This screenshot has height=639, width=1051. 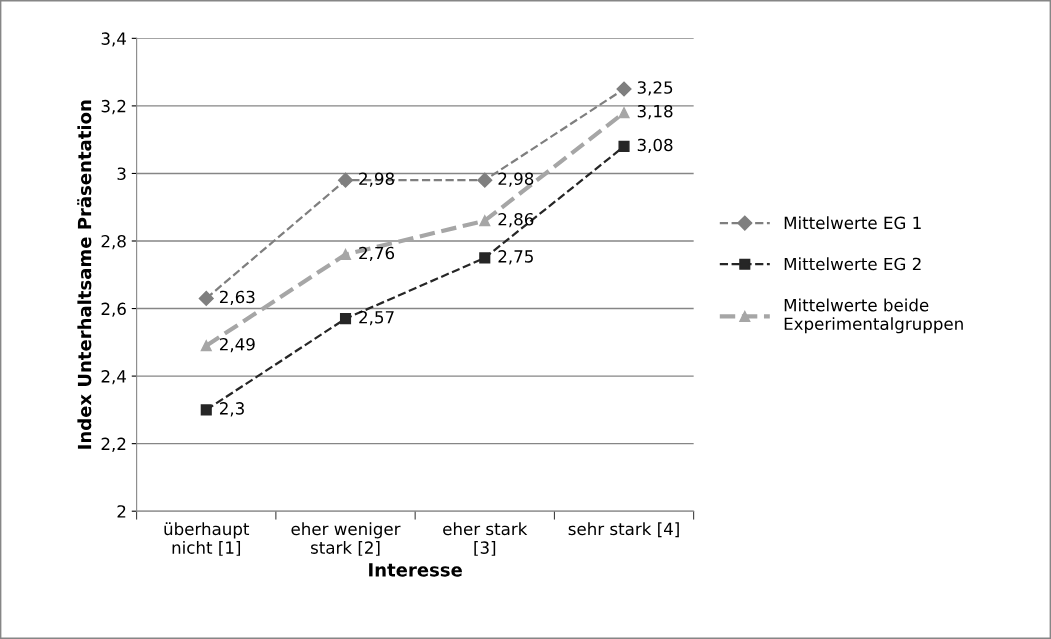 I want to click on y-tick-label: 3, so click(x=121, y=174).